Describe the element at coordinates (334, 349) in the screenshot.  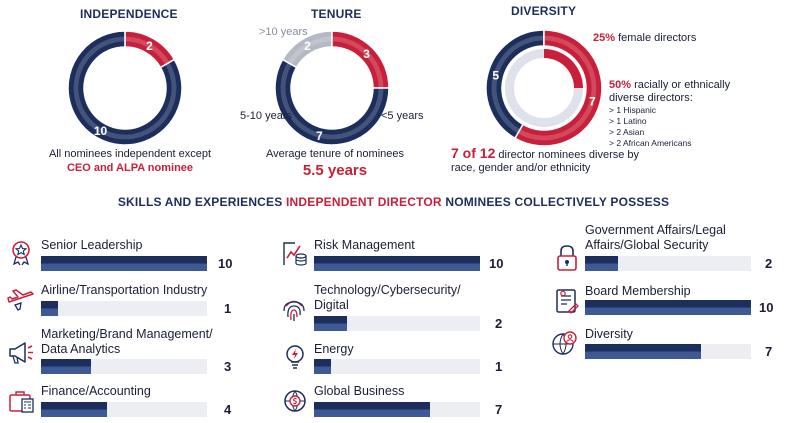
I see `skill-label-energy: Energy` at that location.